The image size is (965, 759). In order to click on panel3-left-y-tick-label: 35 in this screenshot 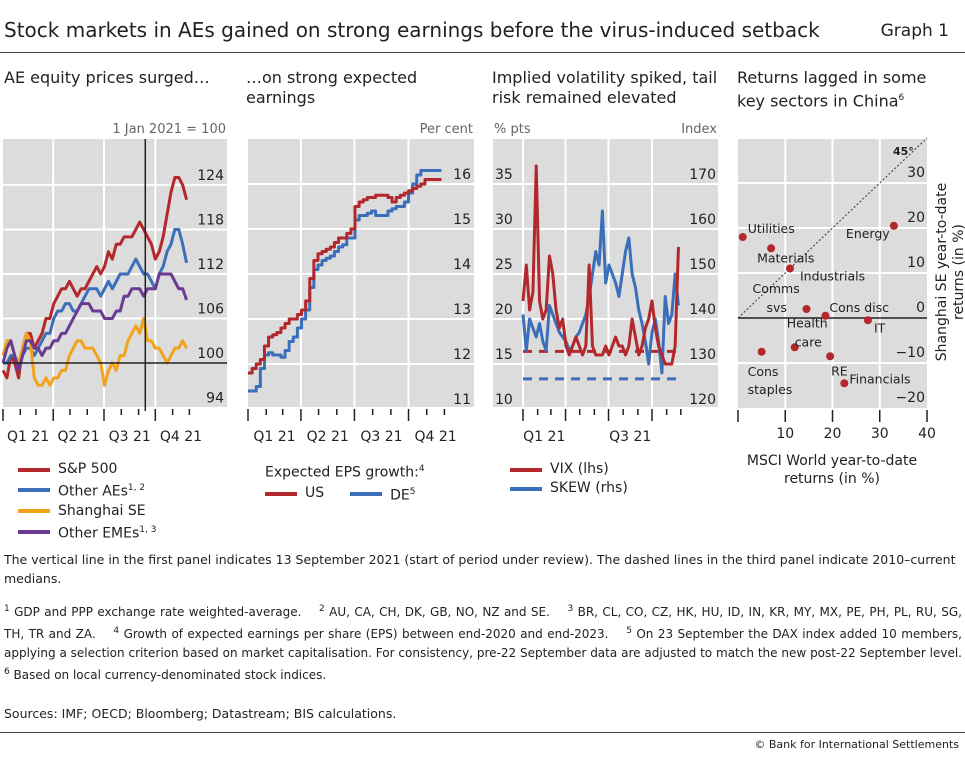, I will do `click(504, 175)`.